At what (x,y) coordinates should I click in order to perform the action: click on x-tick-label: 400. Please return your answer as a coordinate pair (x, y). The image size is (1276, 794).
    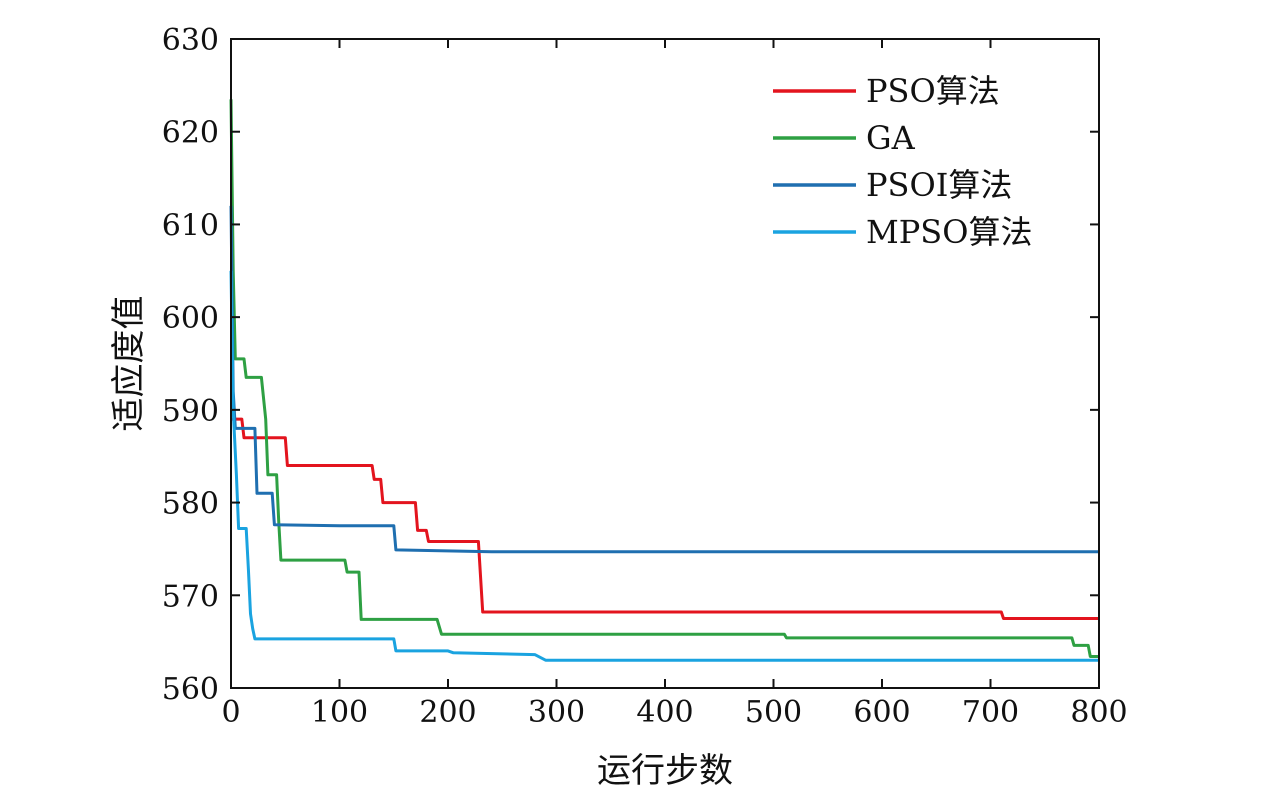
    Looking at the image, I should click on (664, 712).